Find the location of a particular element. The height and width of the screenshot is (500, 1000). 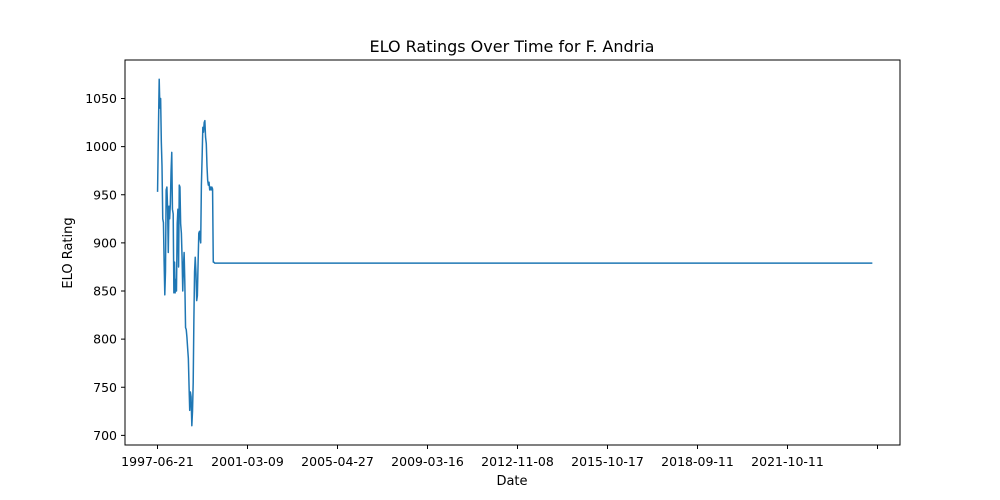

y-tick-label: 700 is located at coordinates (105, 435).